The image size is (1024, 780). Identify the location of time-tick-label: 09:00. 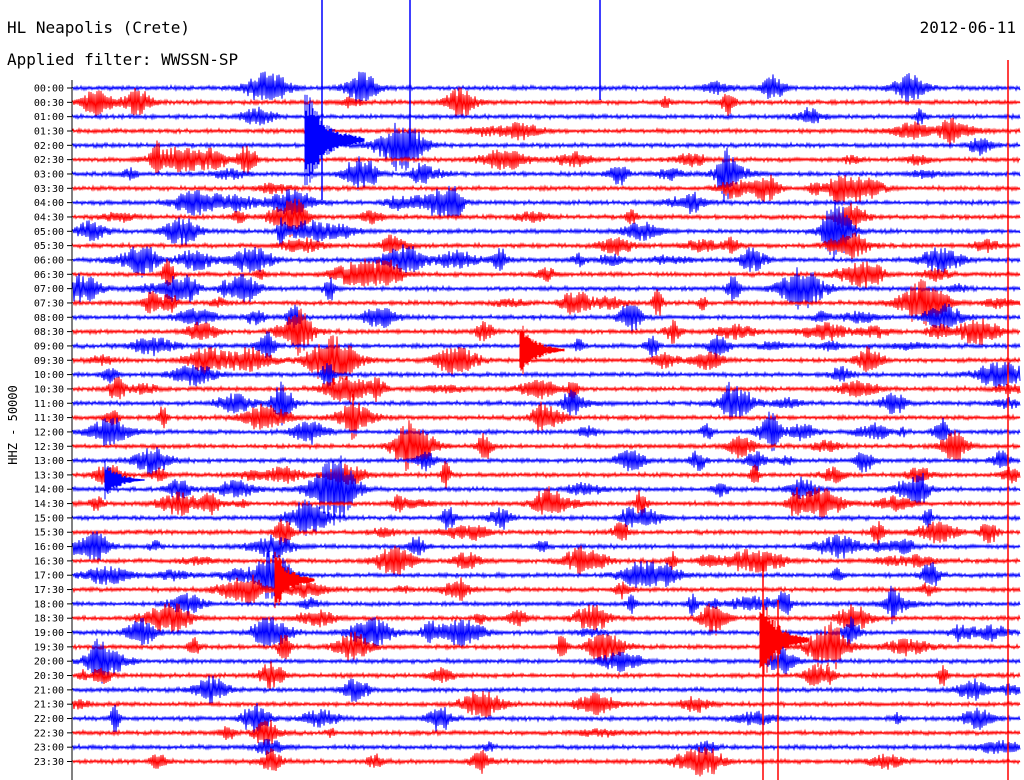
(49, 346).